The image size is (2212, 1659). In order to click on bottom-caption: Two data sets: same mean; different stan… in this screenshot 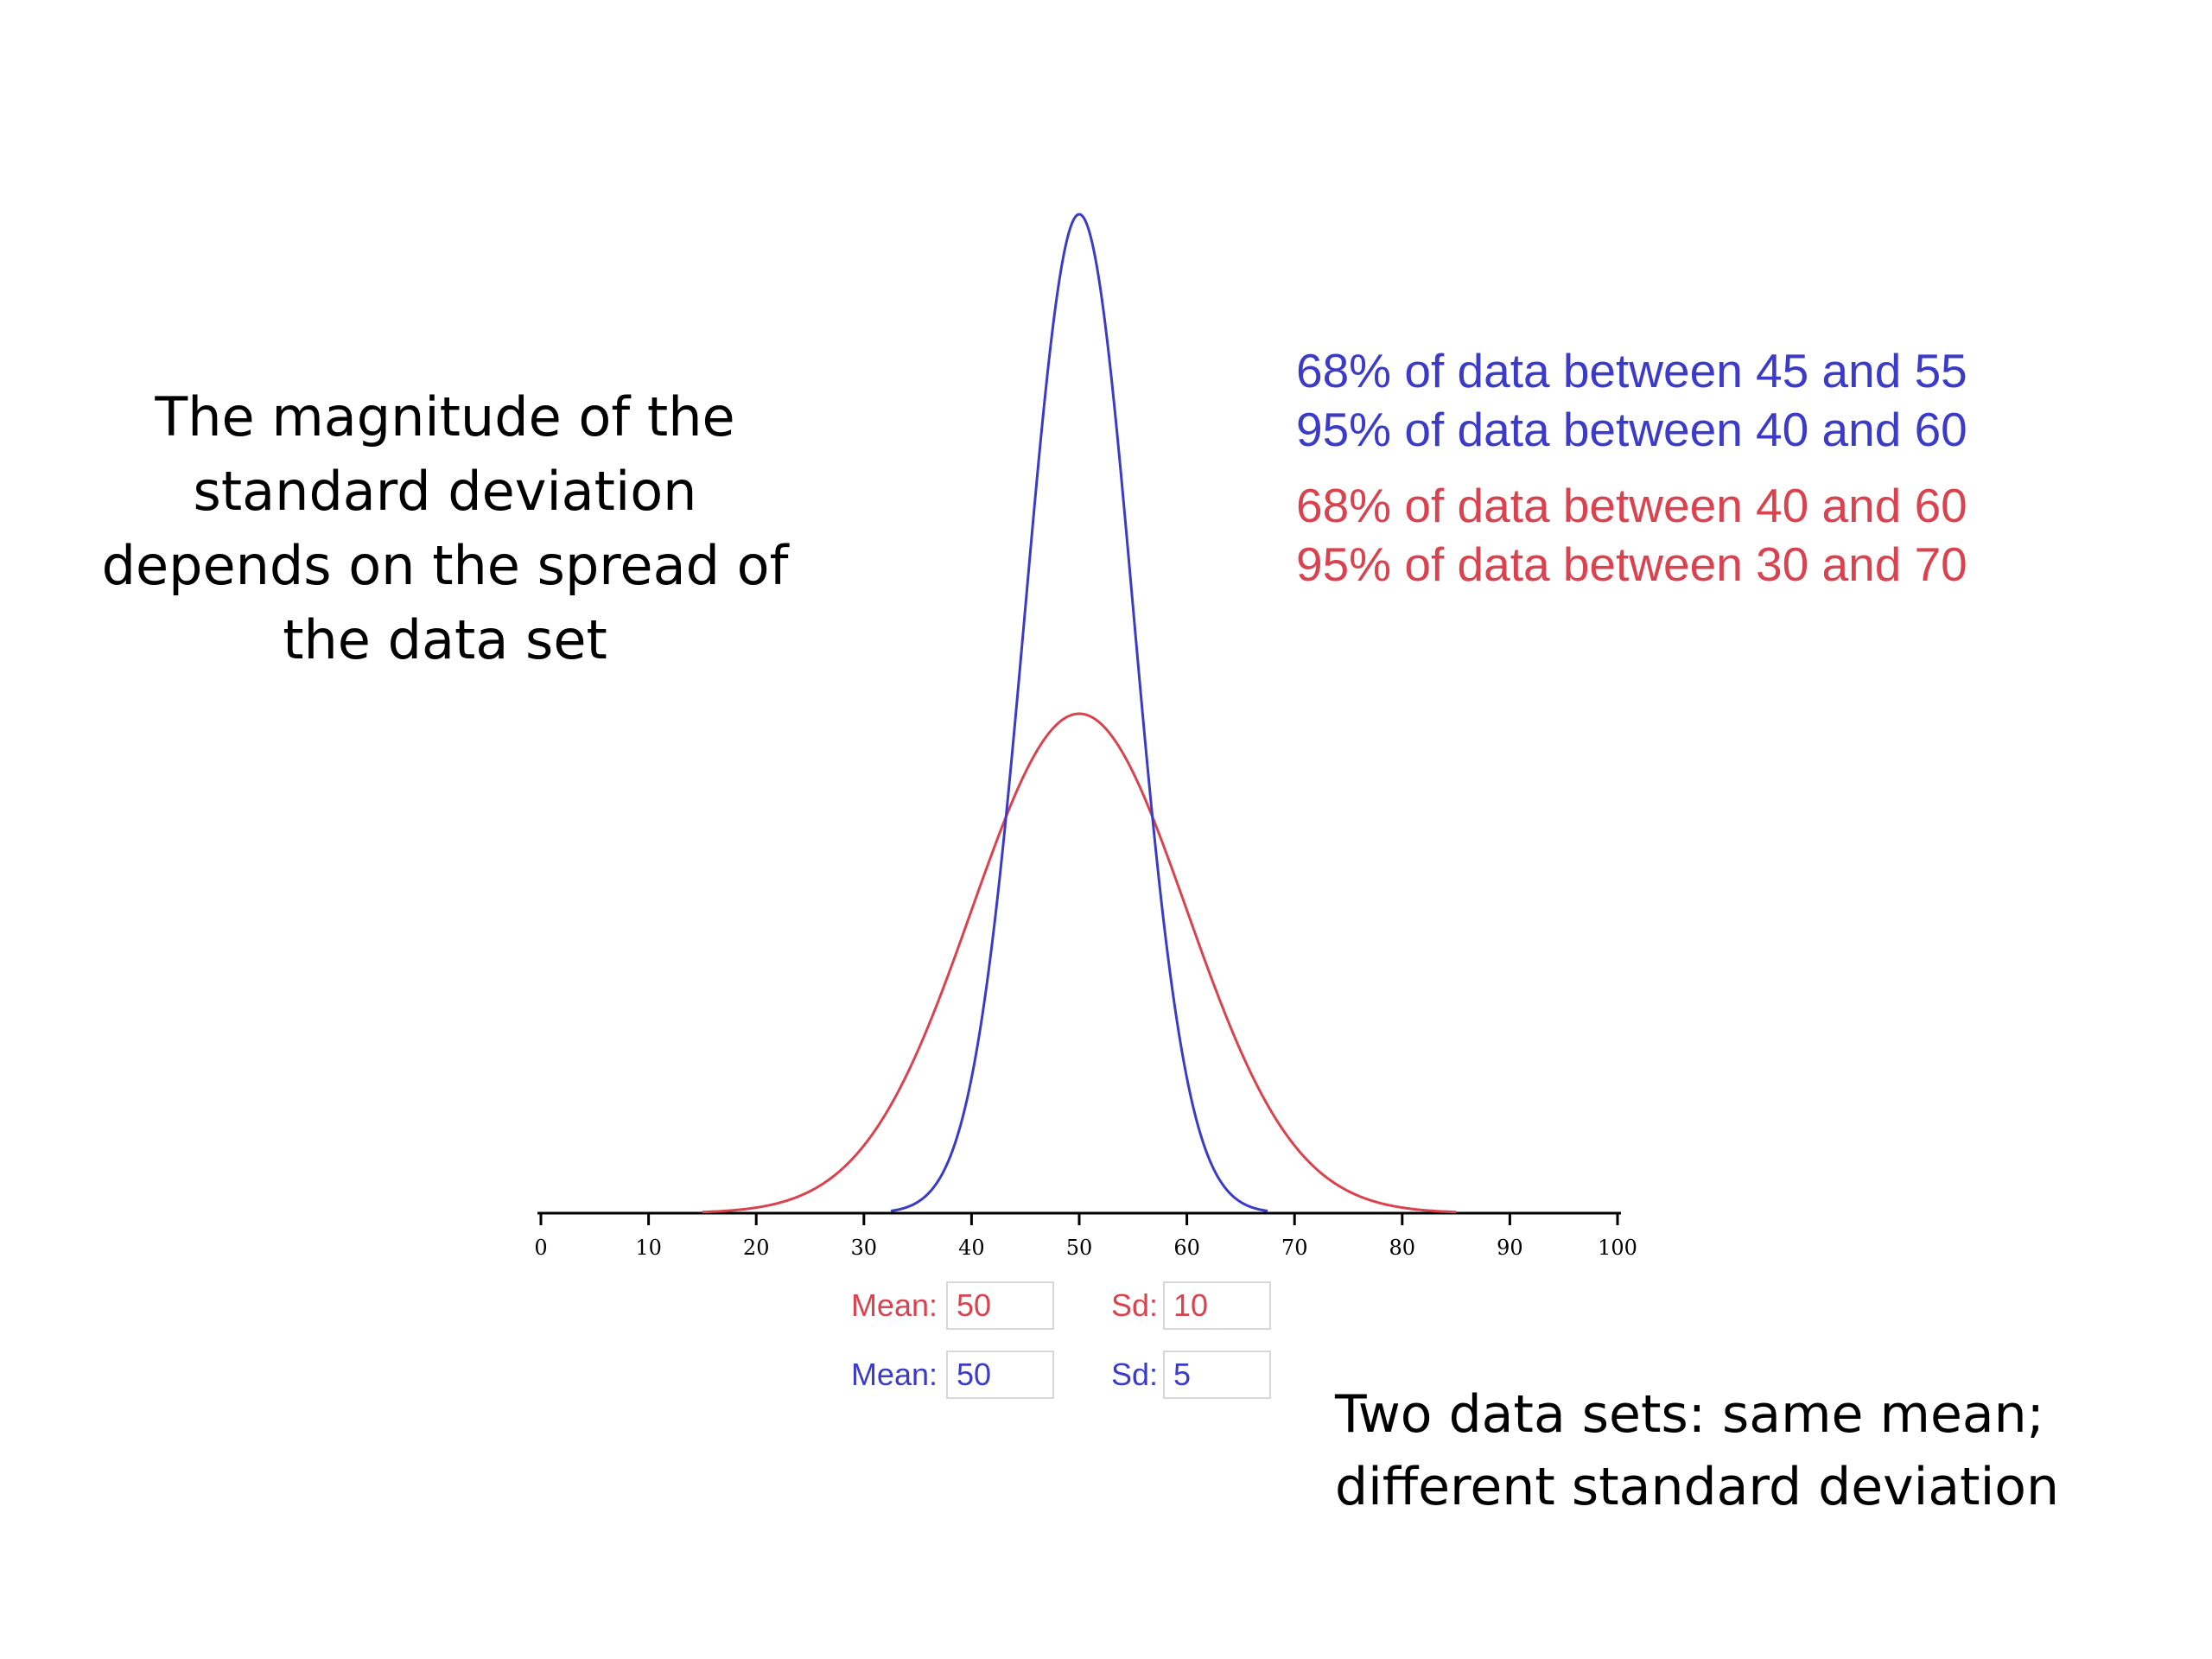, I will do `click(1697, 1450)`.